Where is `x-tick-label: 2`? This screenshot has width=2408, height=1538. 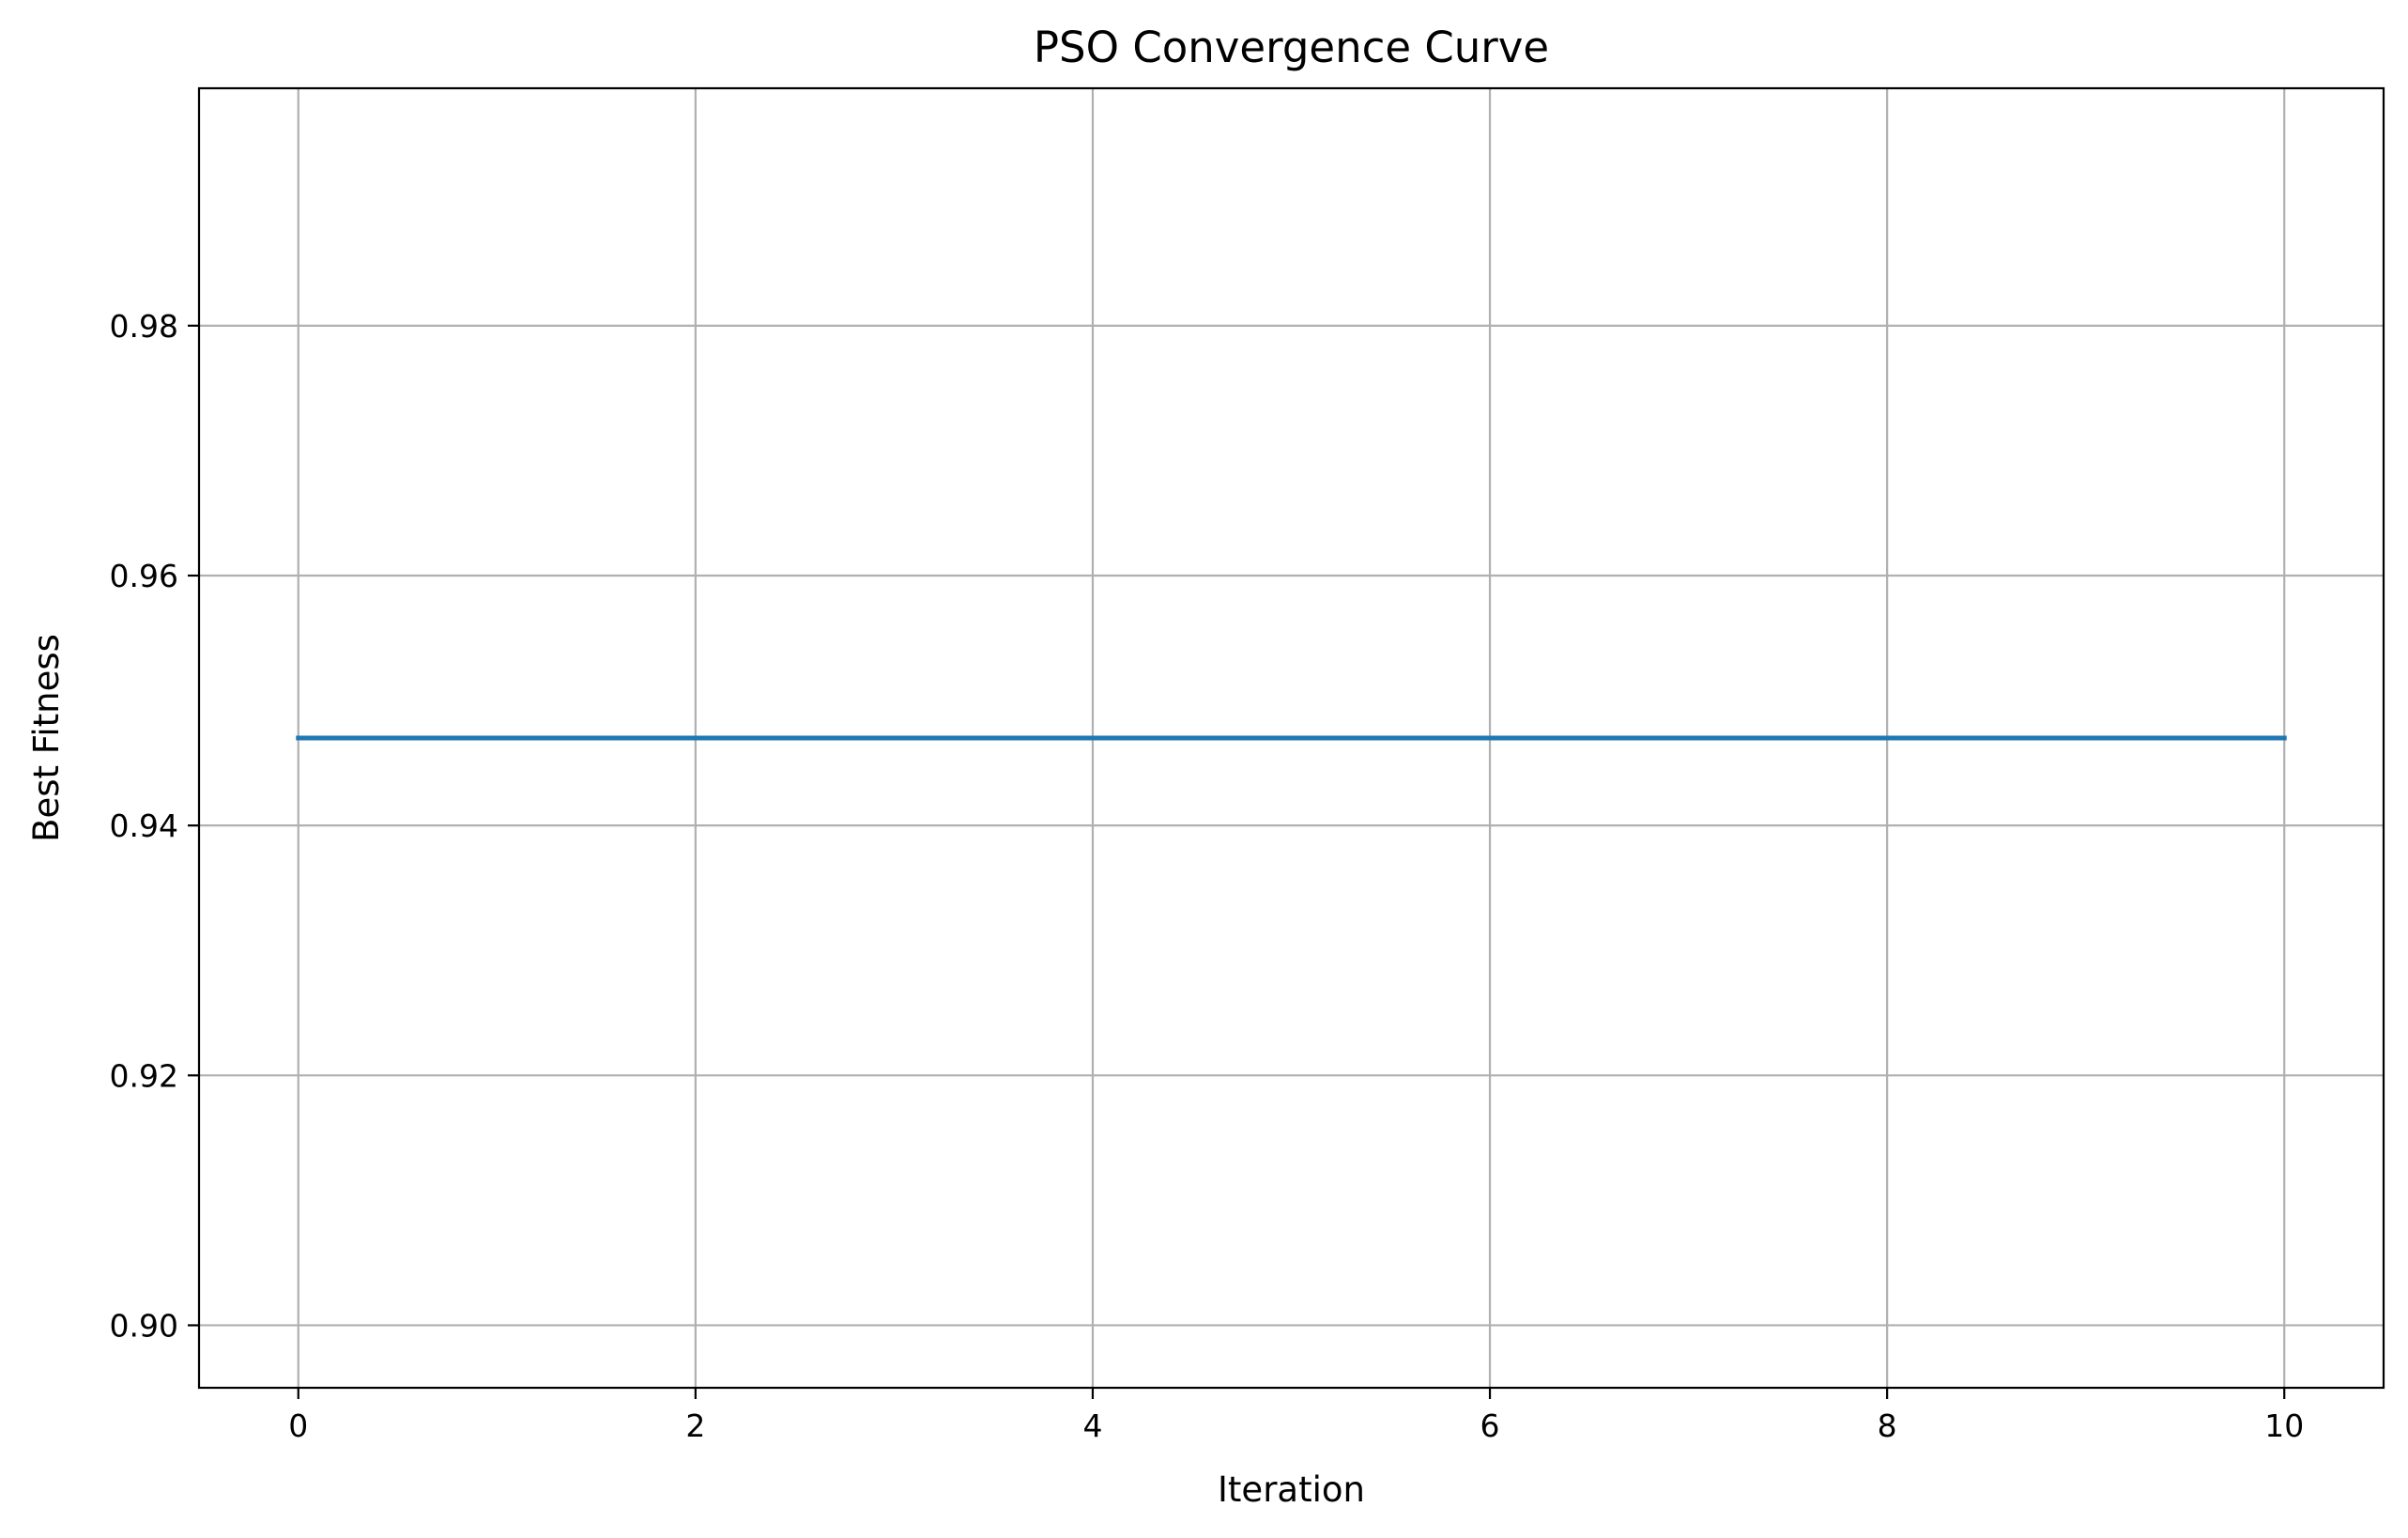
x-tick-label: 2 is located at coordinates (695, 1425).